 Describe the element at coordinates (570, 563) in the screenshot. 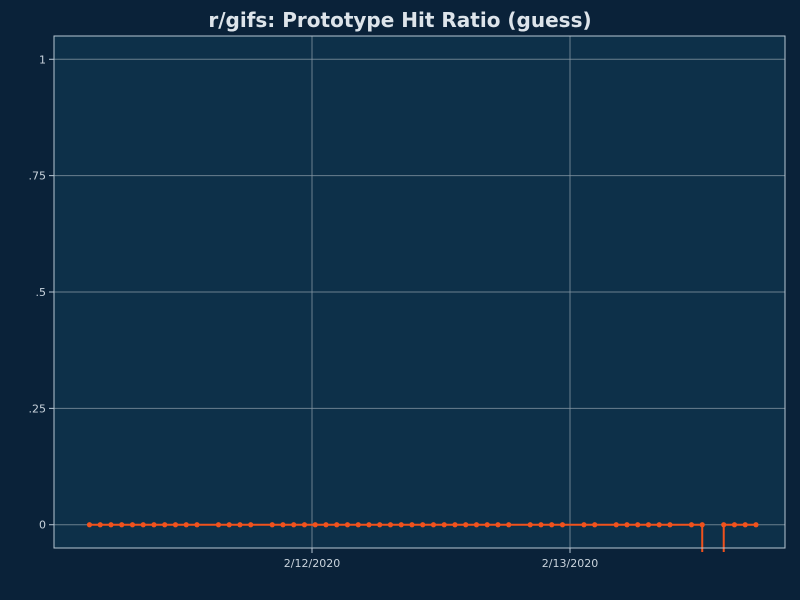

I see `x-tick-label: 2/13/2020` at that location.